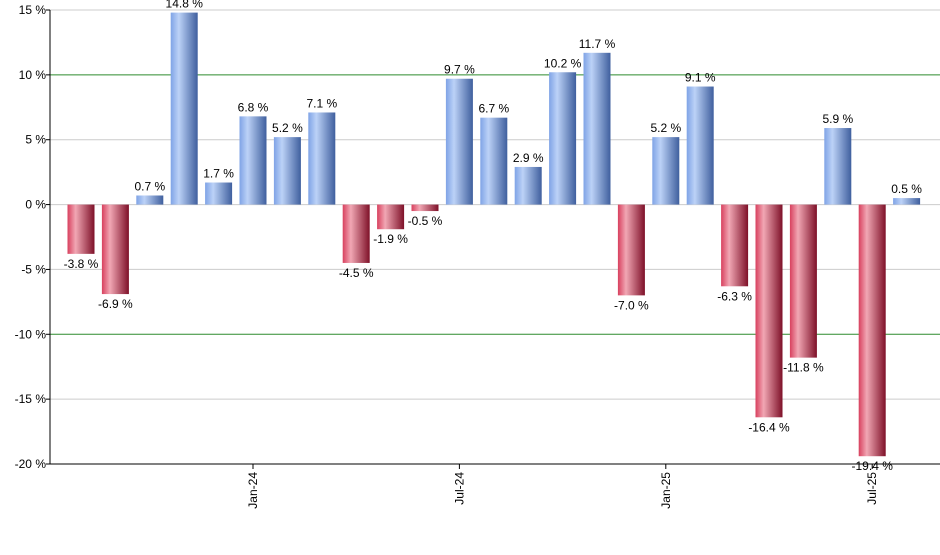 This screenshot has height=555, width=940. I want to click on data-label: 6.8 %, so click(253, 107).